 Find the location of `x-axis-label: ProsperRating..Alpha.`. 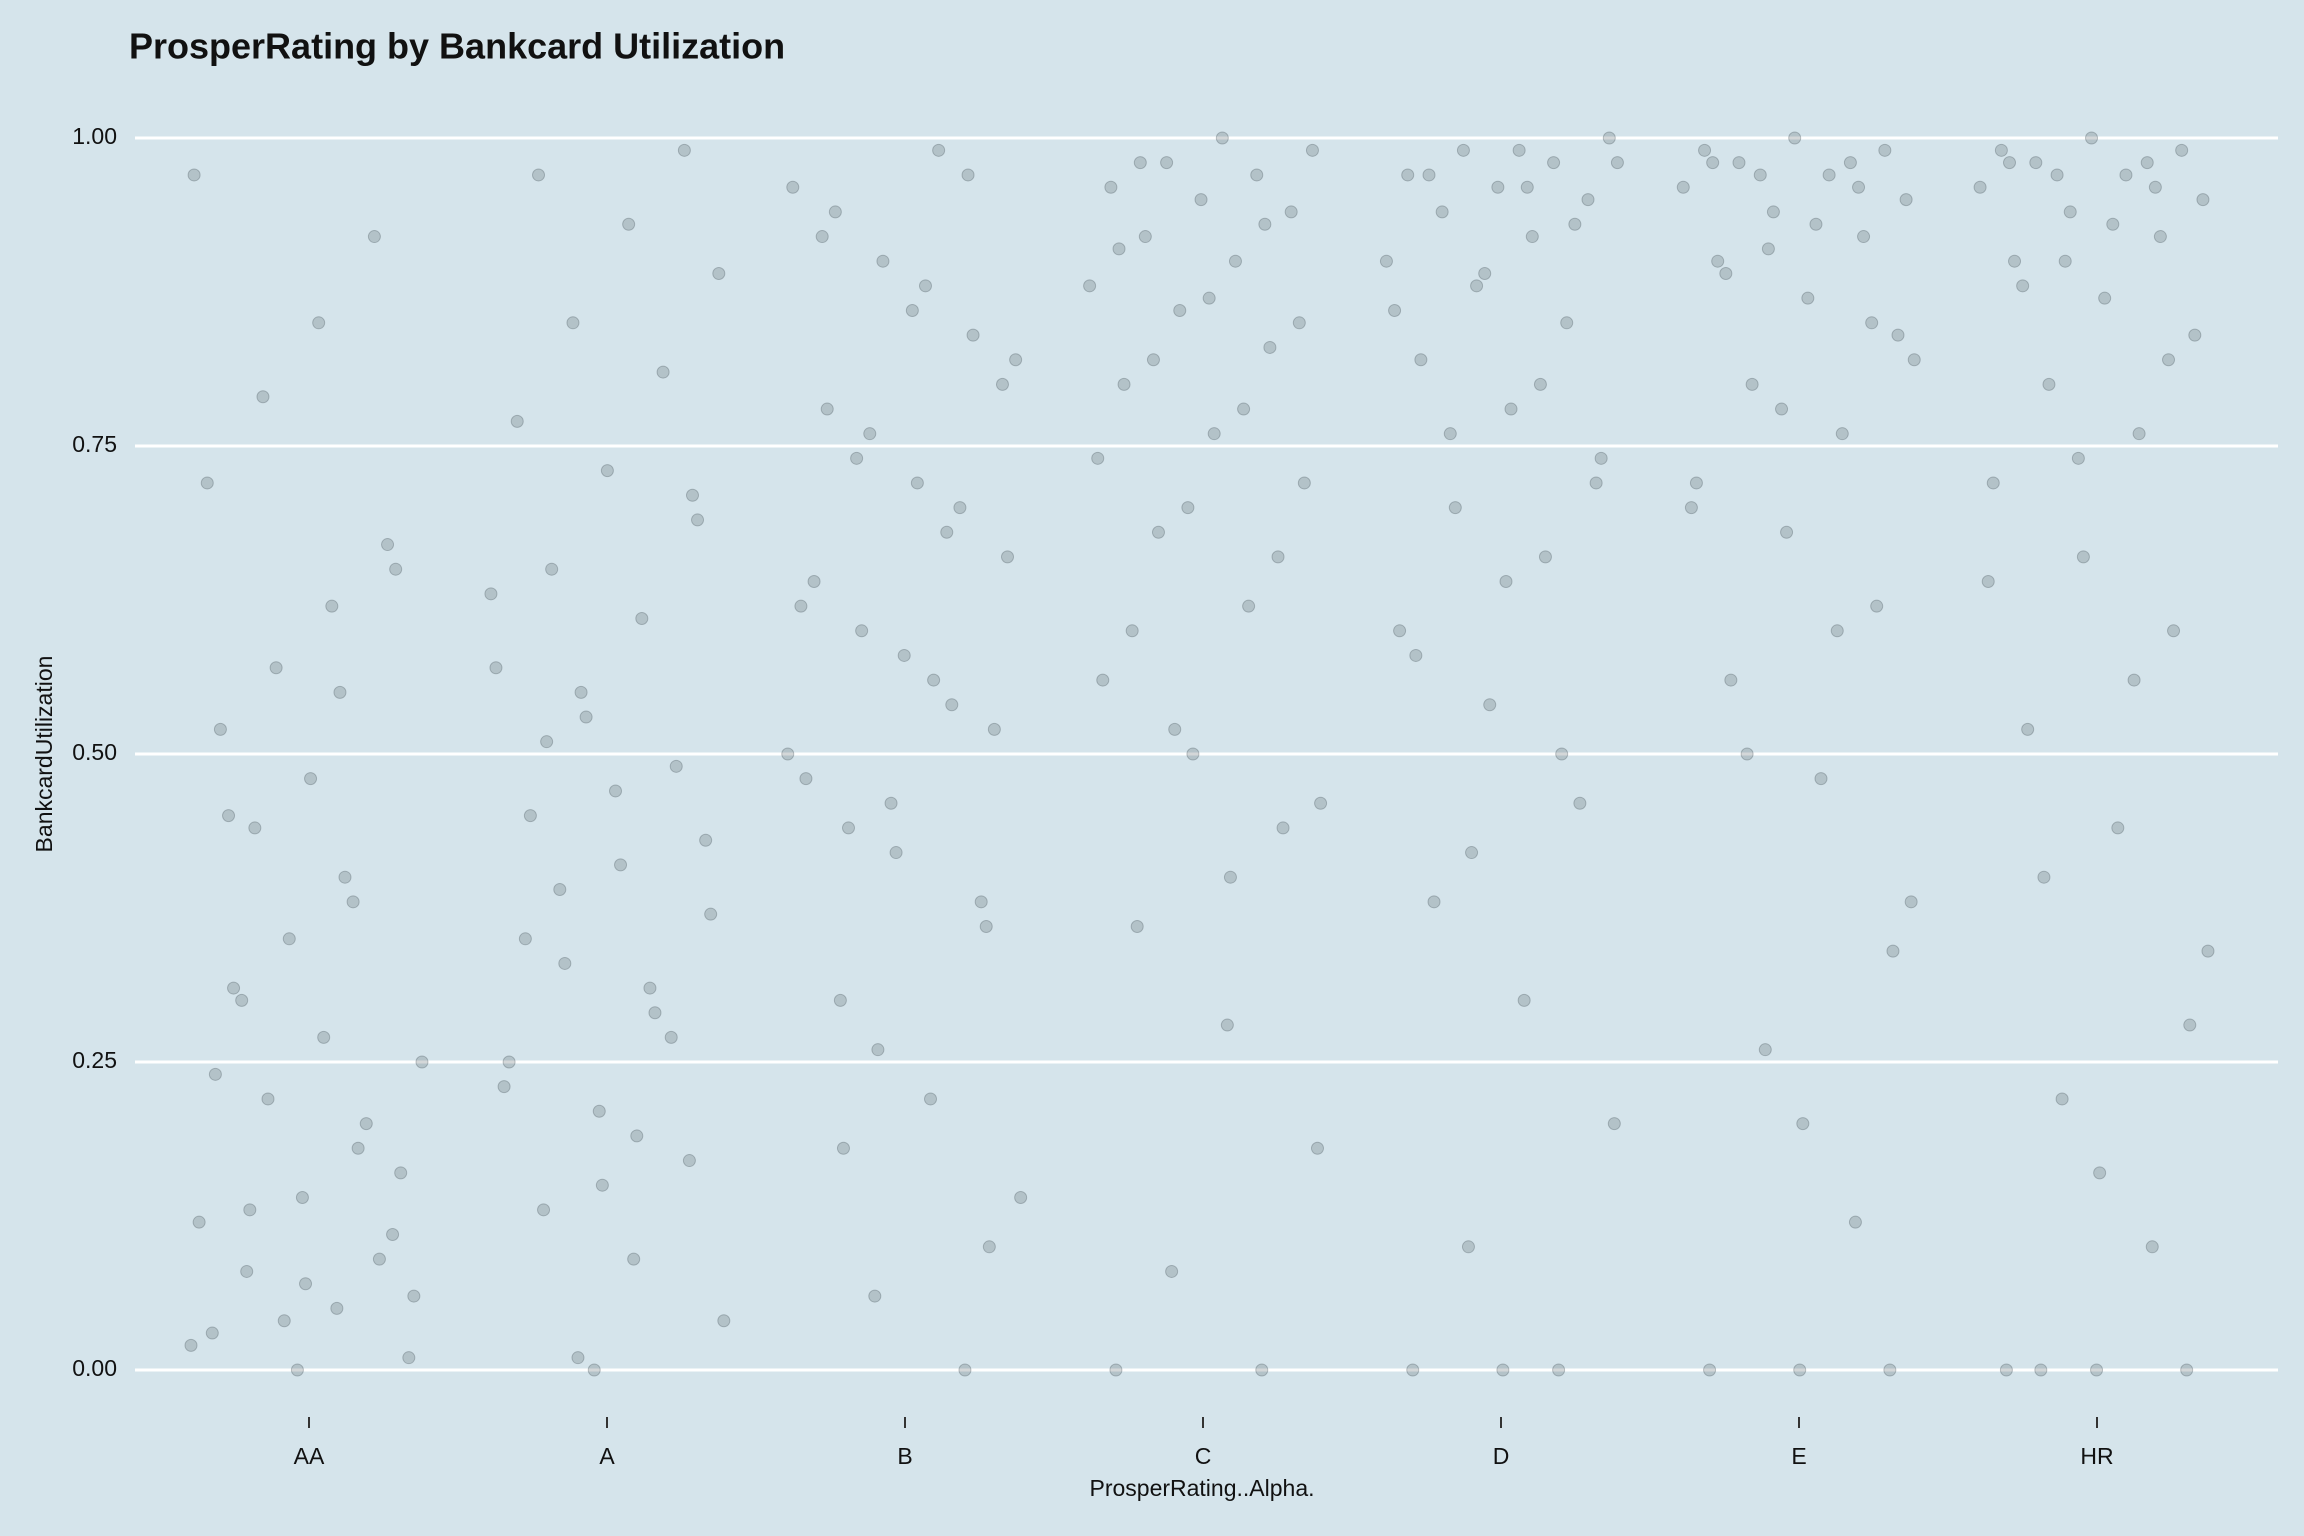

x-axis-label: ProsperRating..Alpha. is located at coordinates (1201, 1488).